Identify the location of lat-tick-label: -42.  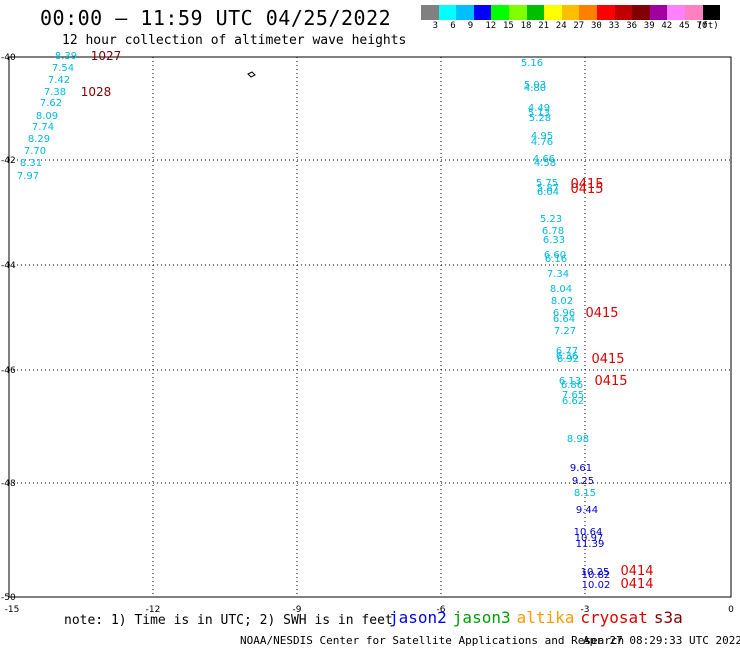
(8, 161).